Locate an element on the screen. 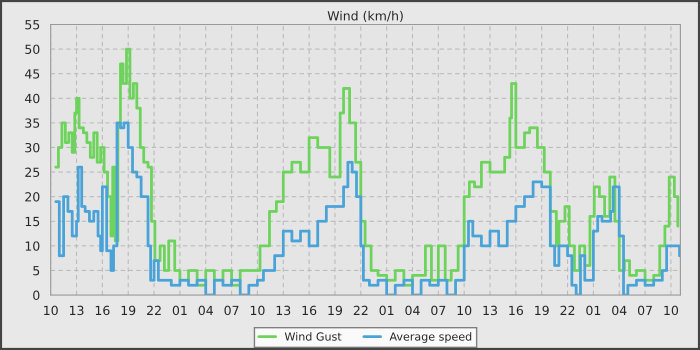 The height and width of the screenshot is (350, 700). y-tick-label: 55 is located at coordinates (32, 25).